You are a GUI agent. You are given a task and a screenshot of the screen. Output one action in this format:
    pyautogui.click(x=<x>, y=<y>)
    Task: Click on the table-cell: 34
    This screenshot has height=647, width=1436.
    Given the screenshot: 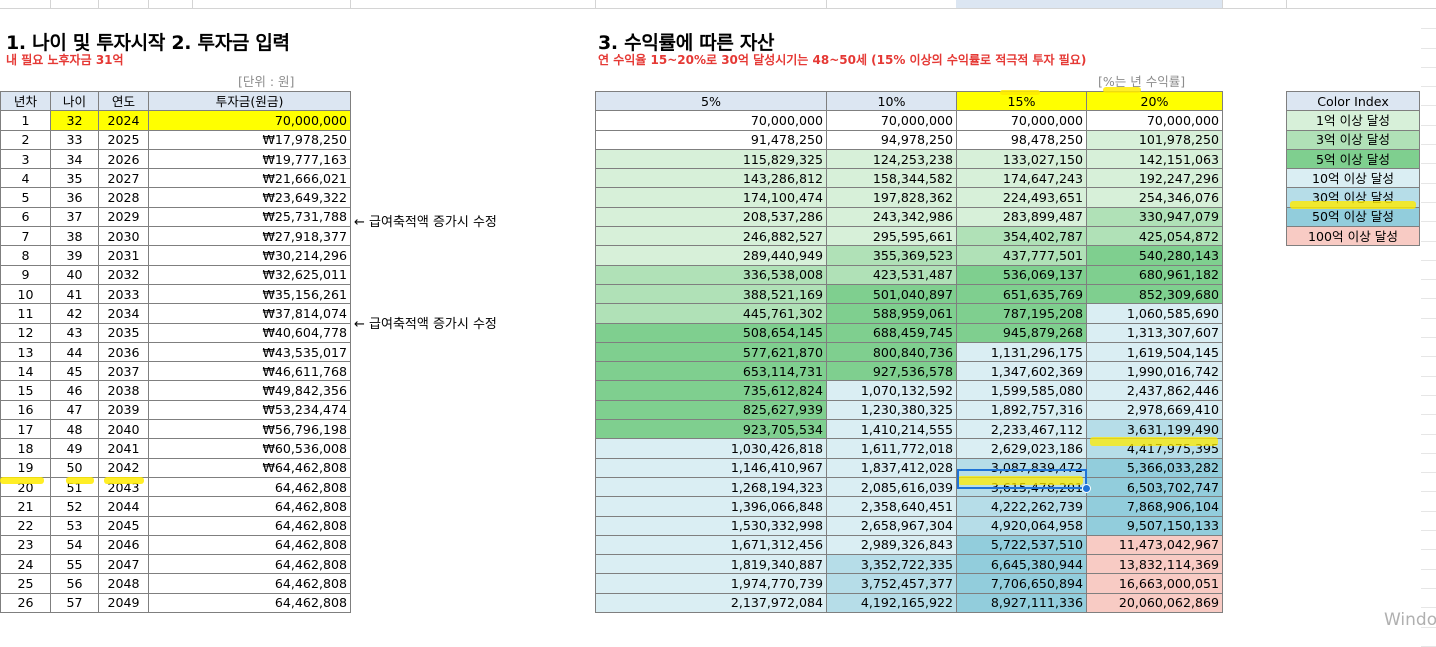 What is the action you would take?
    pyautogui.click(x=74, y=159)
    